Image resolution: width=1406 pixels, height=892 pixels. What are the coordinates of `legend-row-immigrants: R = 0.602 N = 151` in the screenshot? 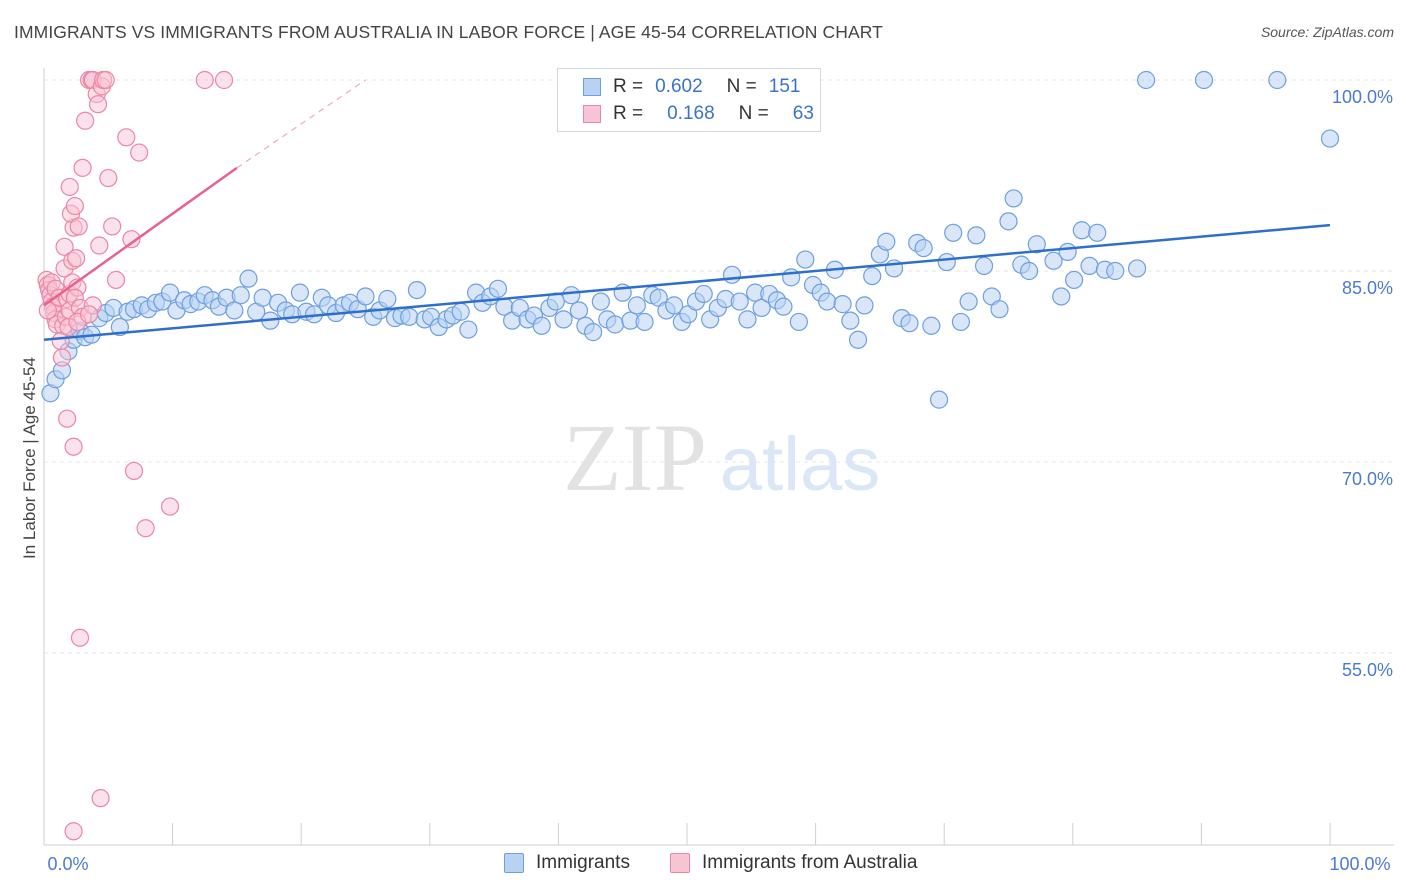 It's located at (691, 87).